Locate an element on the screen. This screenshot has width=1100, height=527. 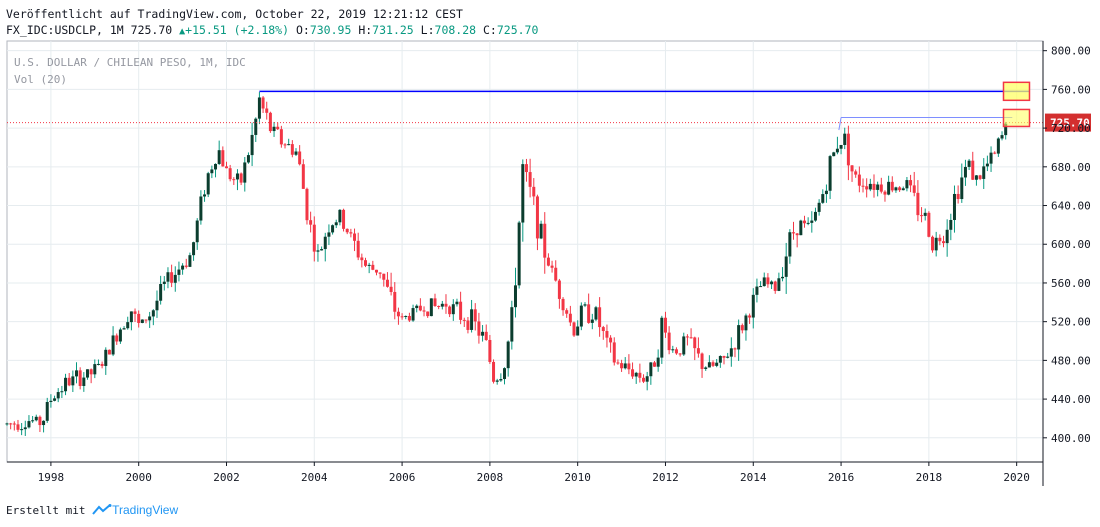
y-tick-label: 600.00 is located at coordinates (1071, 244).